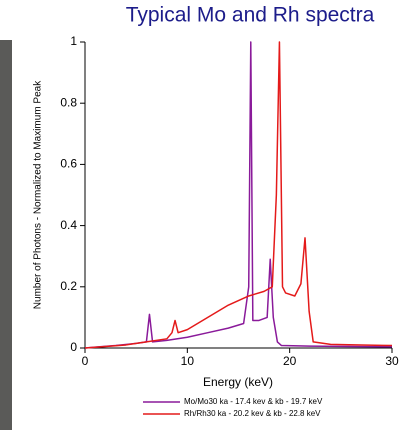 Image resolution: width=416 pixels, height=430 pixels. What do you see at coordinates (68, 286) in the screenshot?
I see `y-tick-label: 0.2` at bounding box center [68, 286].